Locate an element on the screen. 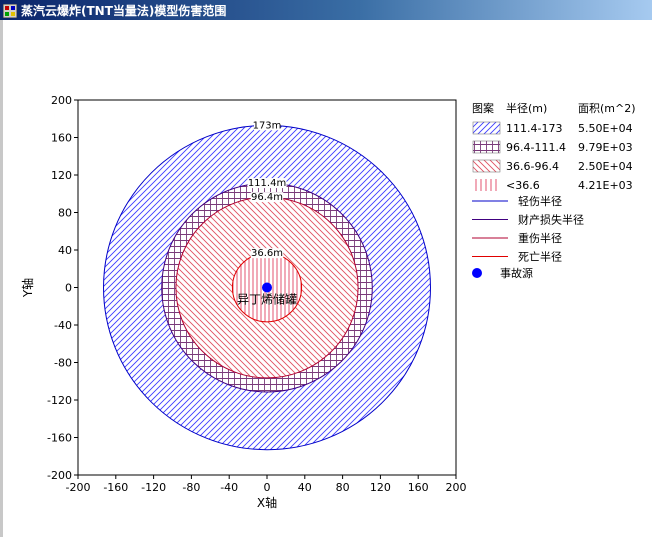 Image resolution: width=652 pixels, height=537 pixels. legend-swatch-grid-purple is located at coordinates (486, 147).